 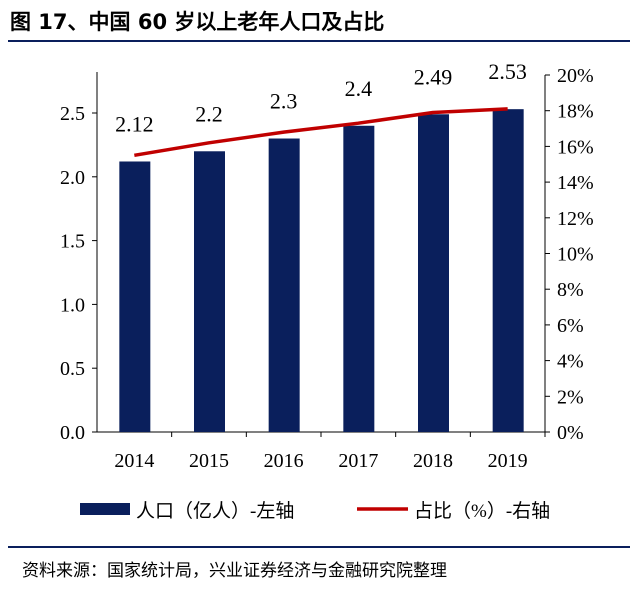 What do you see at coordinates (433, 76) in the screenshot?
I see `bar-label-2018: 2.49` at bounding box center [433, 76].